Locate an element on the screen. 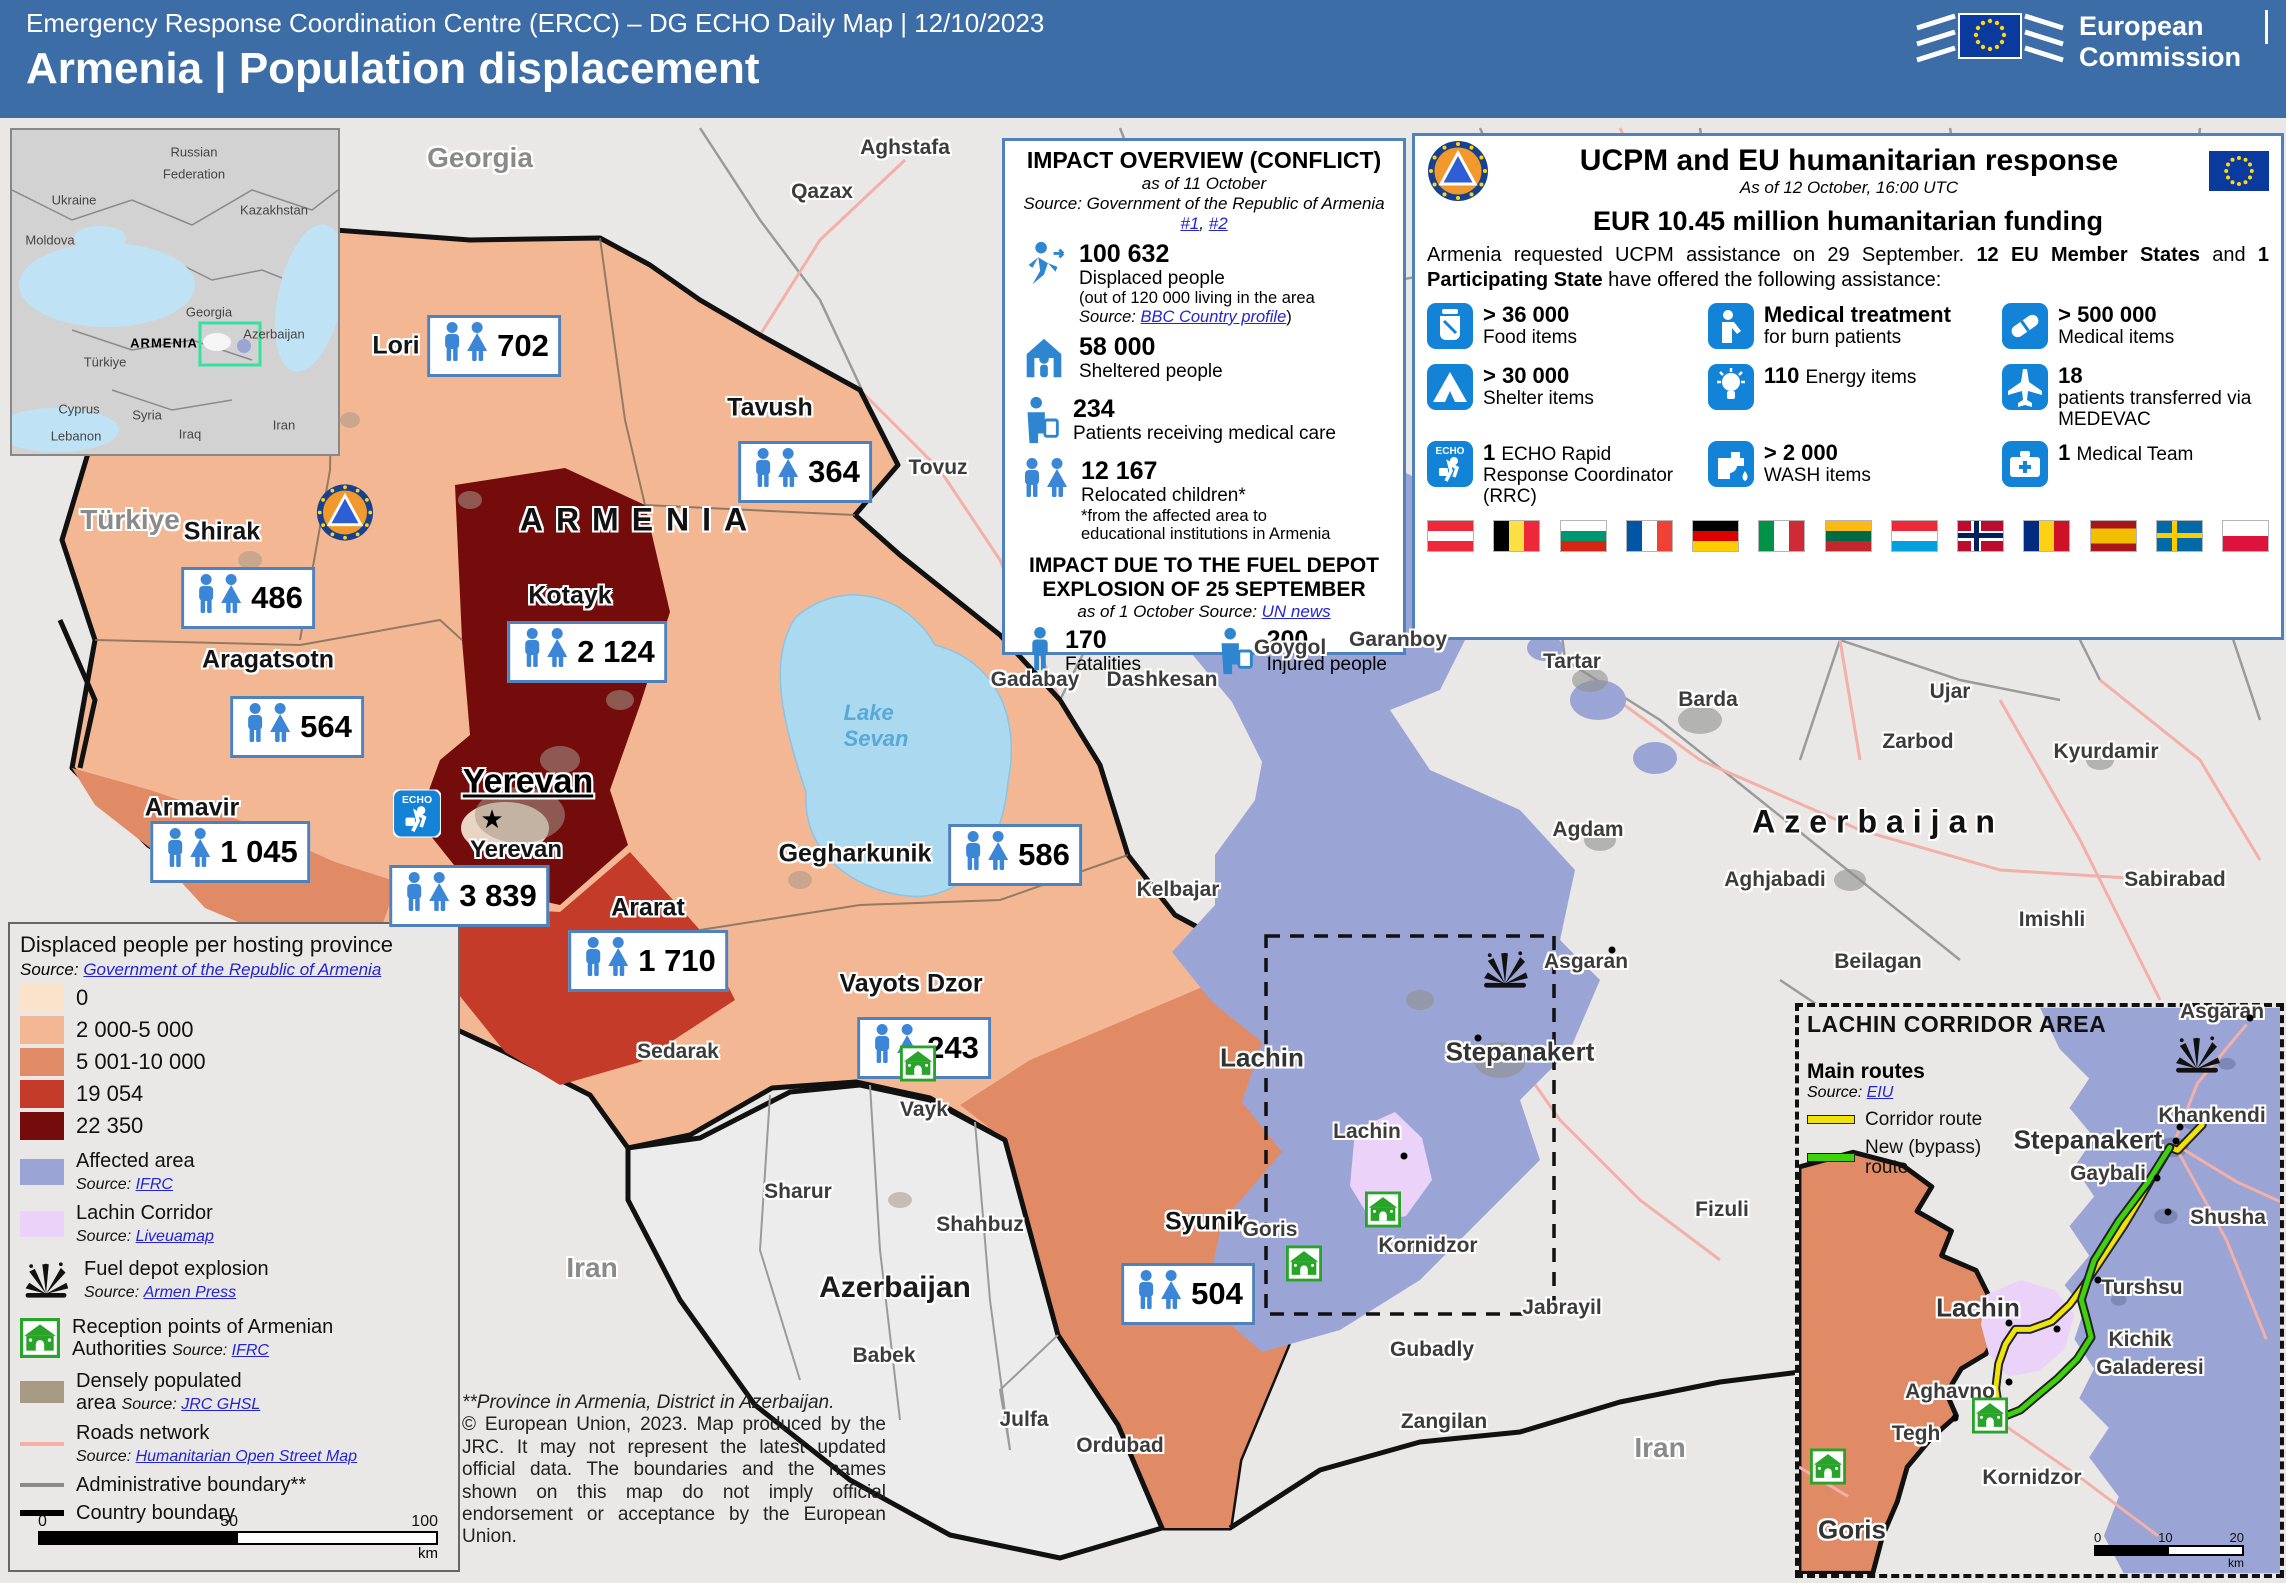 This screenshot has width=2286, height=1583. ucpm-item-value: Medical treatment is located at coordinates (1857, 314).